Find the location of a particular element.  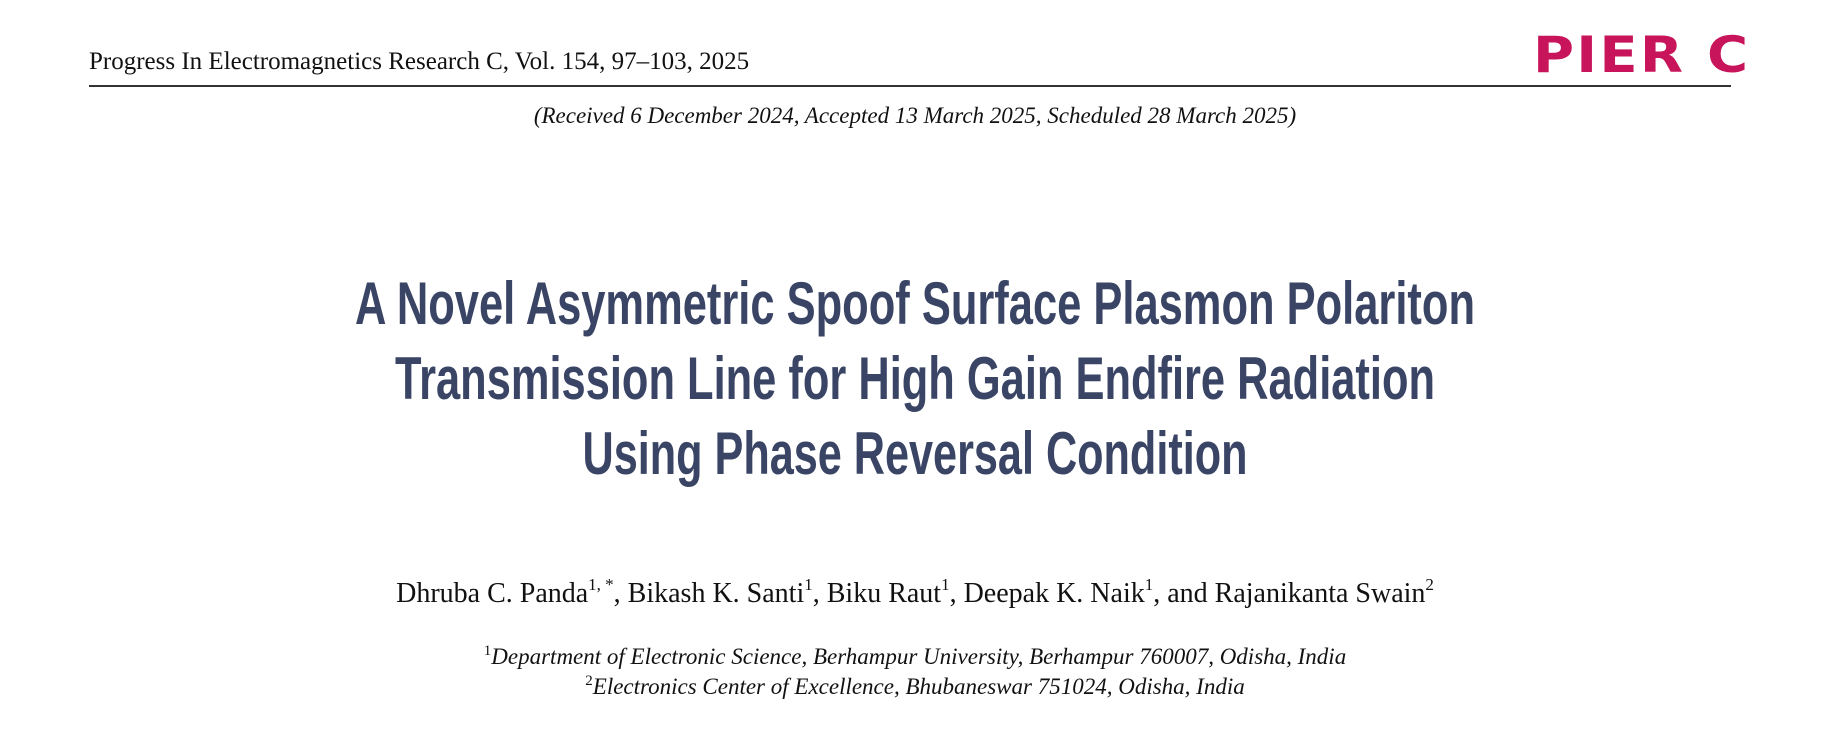

author-name: Dhruba C. Panda is located at coordinates (492, 593).